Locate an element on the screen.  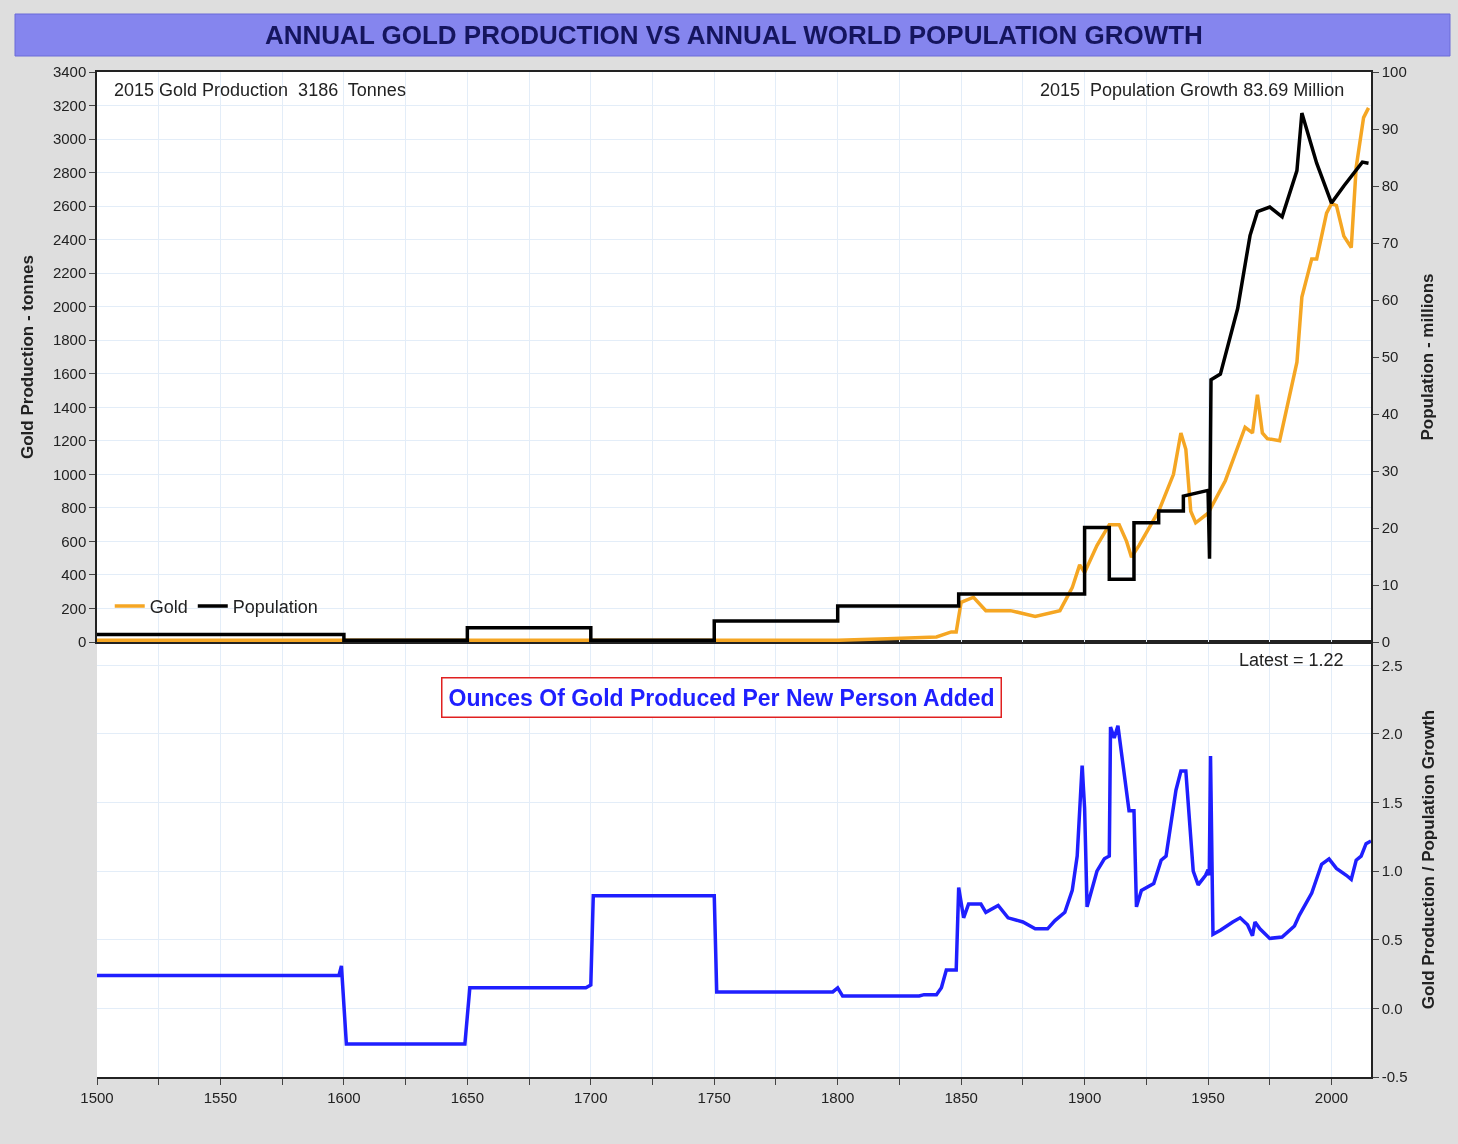
y-tick-label: 1800 is located at coordinates (69, 340).